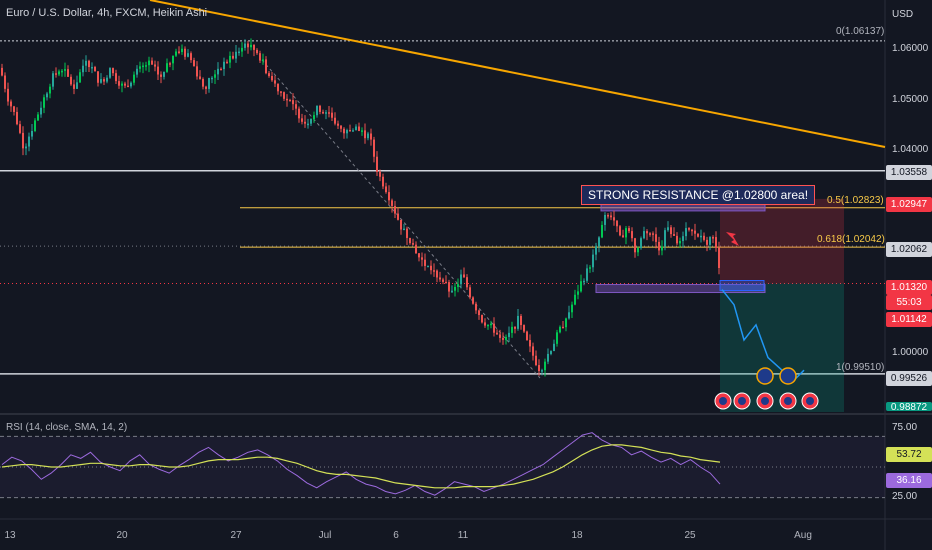 This screenshot has width=932, height=550. What do you see at coordinates (909, 406) in the screenshot?
I see `price-tag-bottom: 0.98872` at bounding box center [909, 406].